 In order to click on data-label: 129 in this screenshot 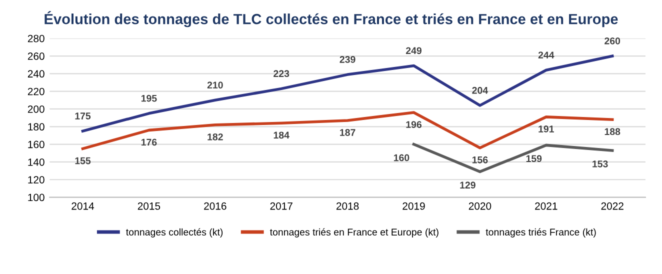, I will do `click(468, 185)`.